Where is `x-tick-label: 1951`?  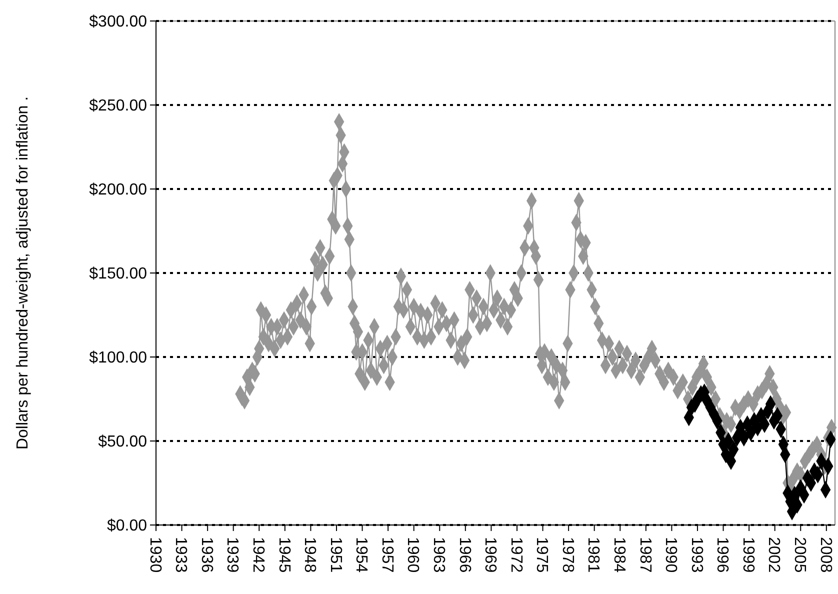
x-tick-label: 1951 is located at coordinates (335, 555).